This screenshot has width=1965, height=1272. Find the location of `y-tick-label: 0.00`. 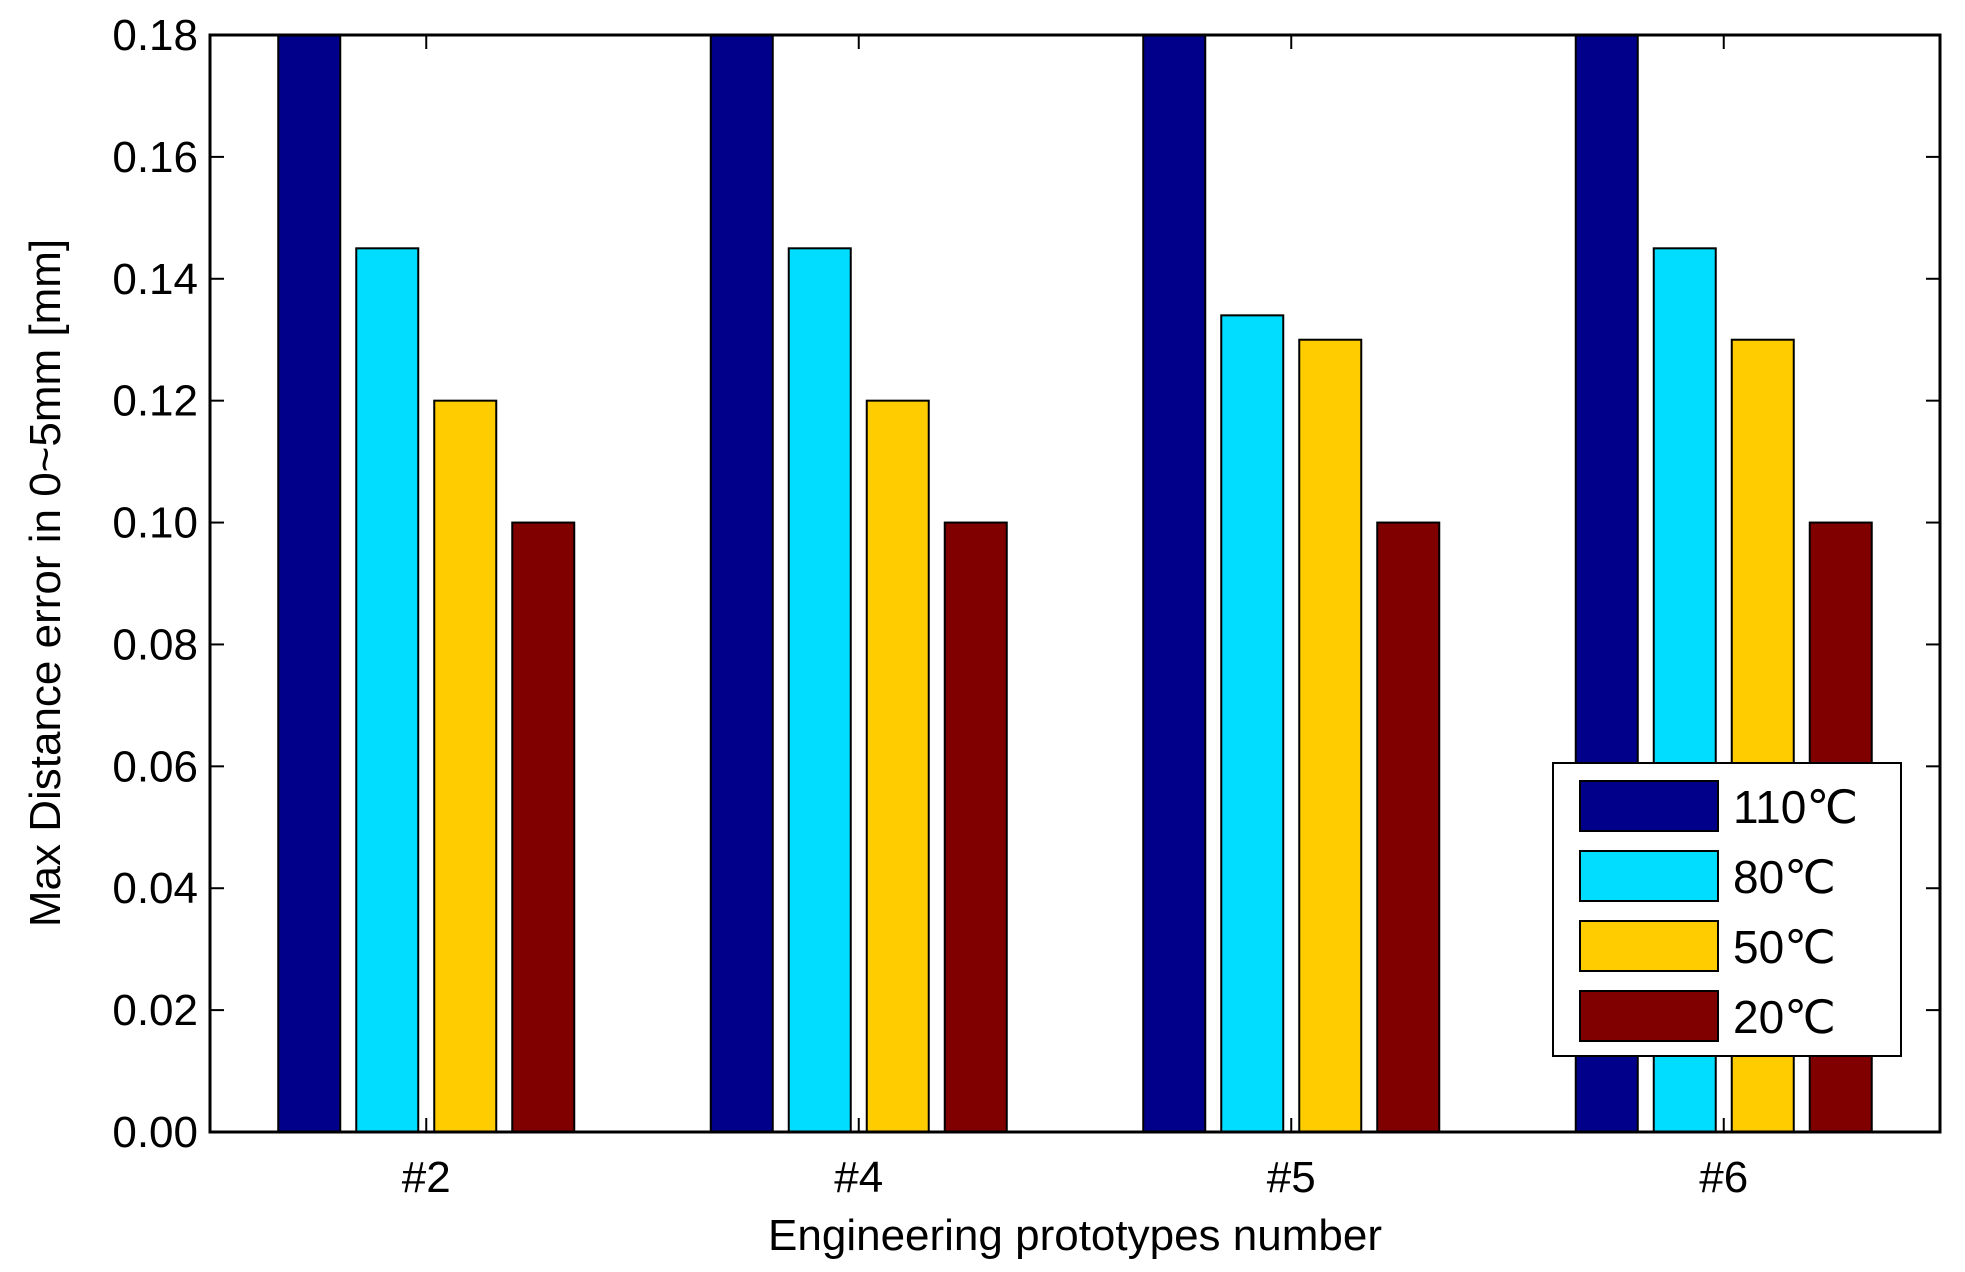

y-tick-label: 0.00 is located at coordinates (155, 1132).